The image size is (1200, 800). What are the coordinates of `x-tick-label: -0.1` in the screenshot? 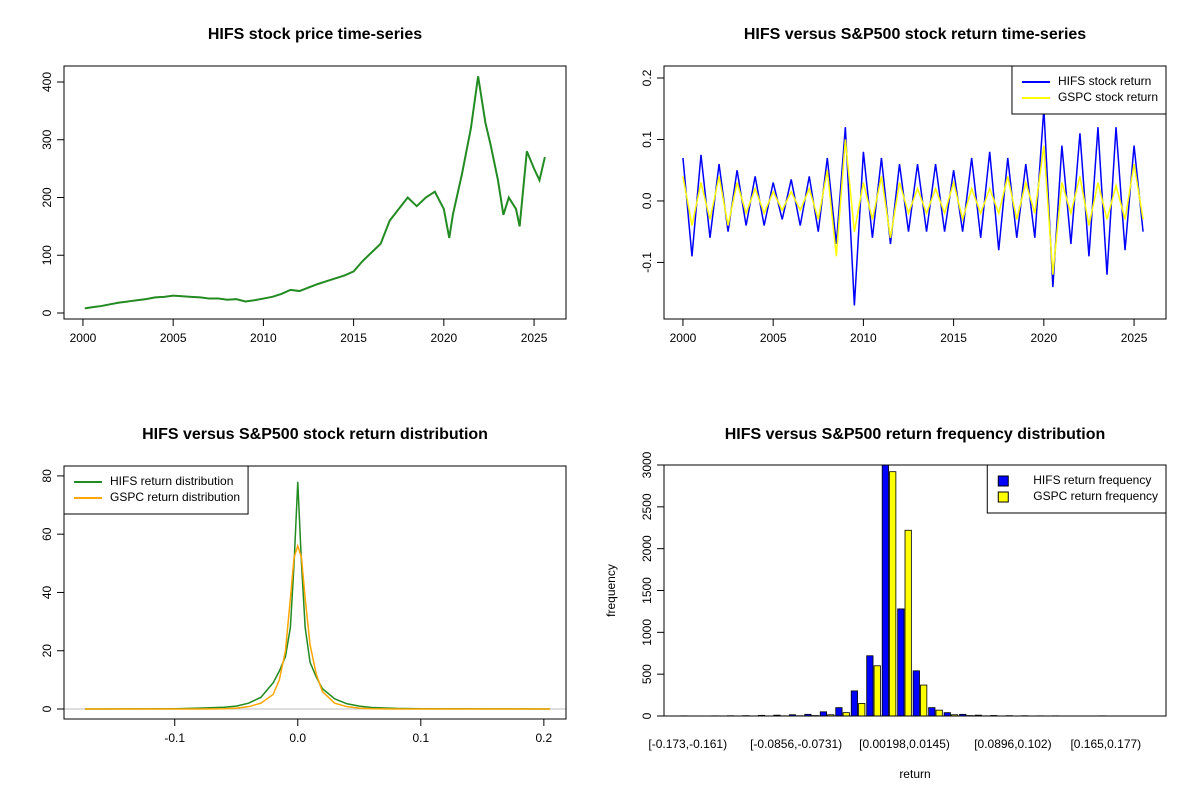 It's located at (174, 738).